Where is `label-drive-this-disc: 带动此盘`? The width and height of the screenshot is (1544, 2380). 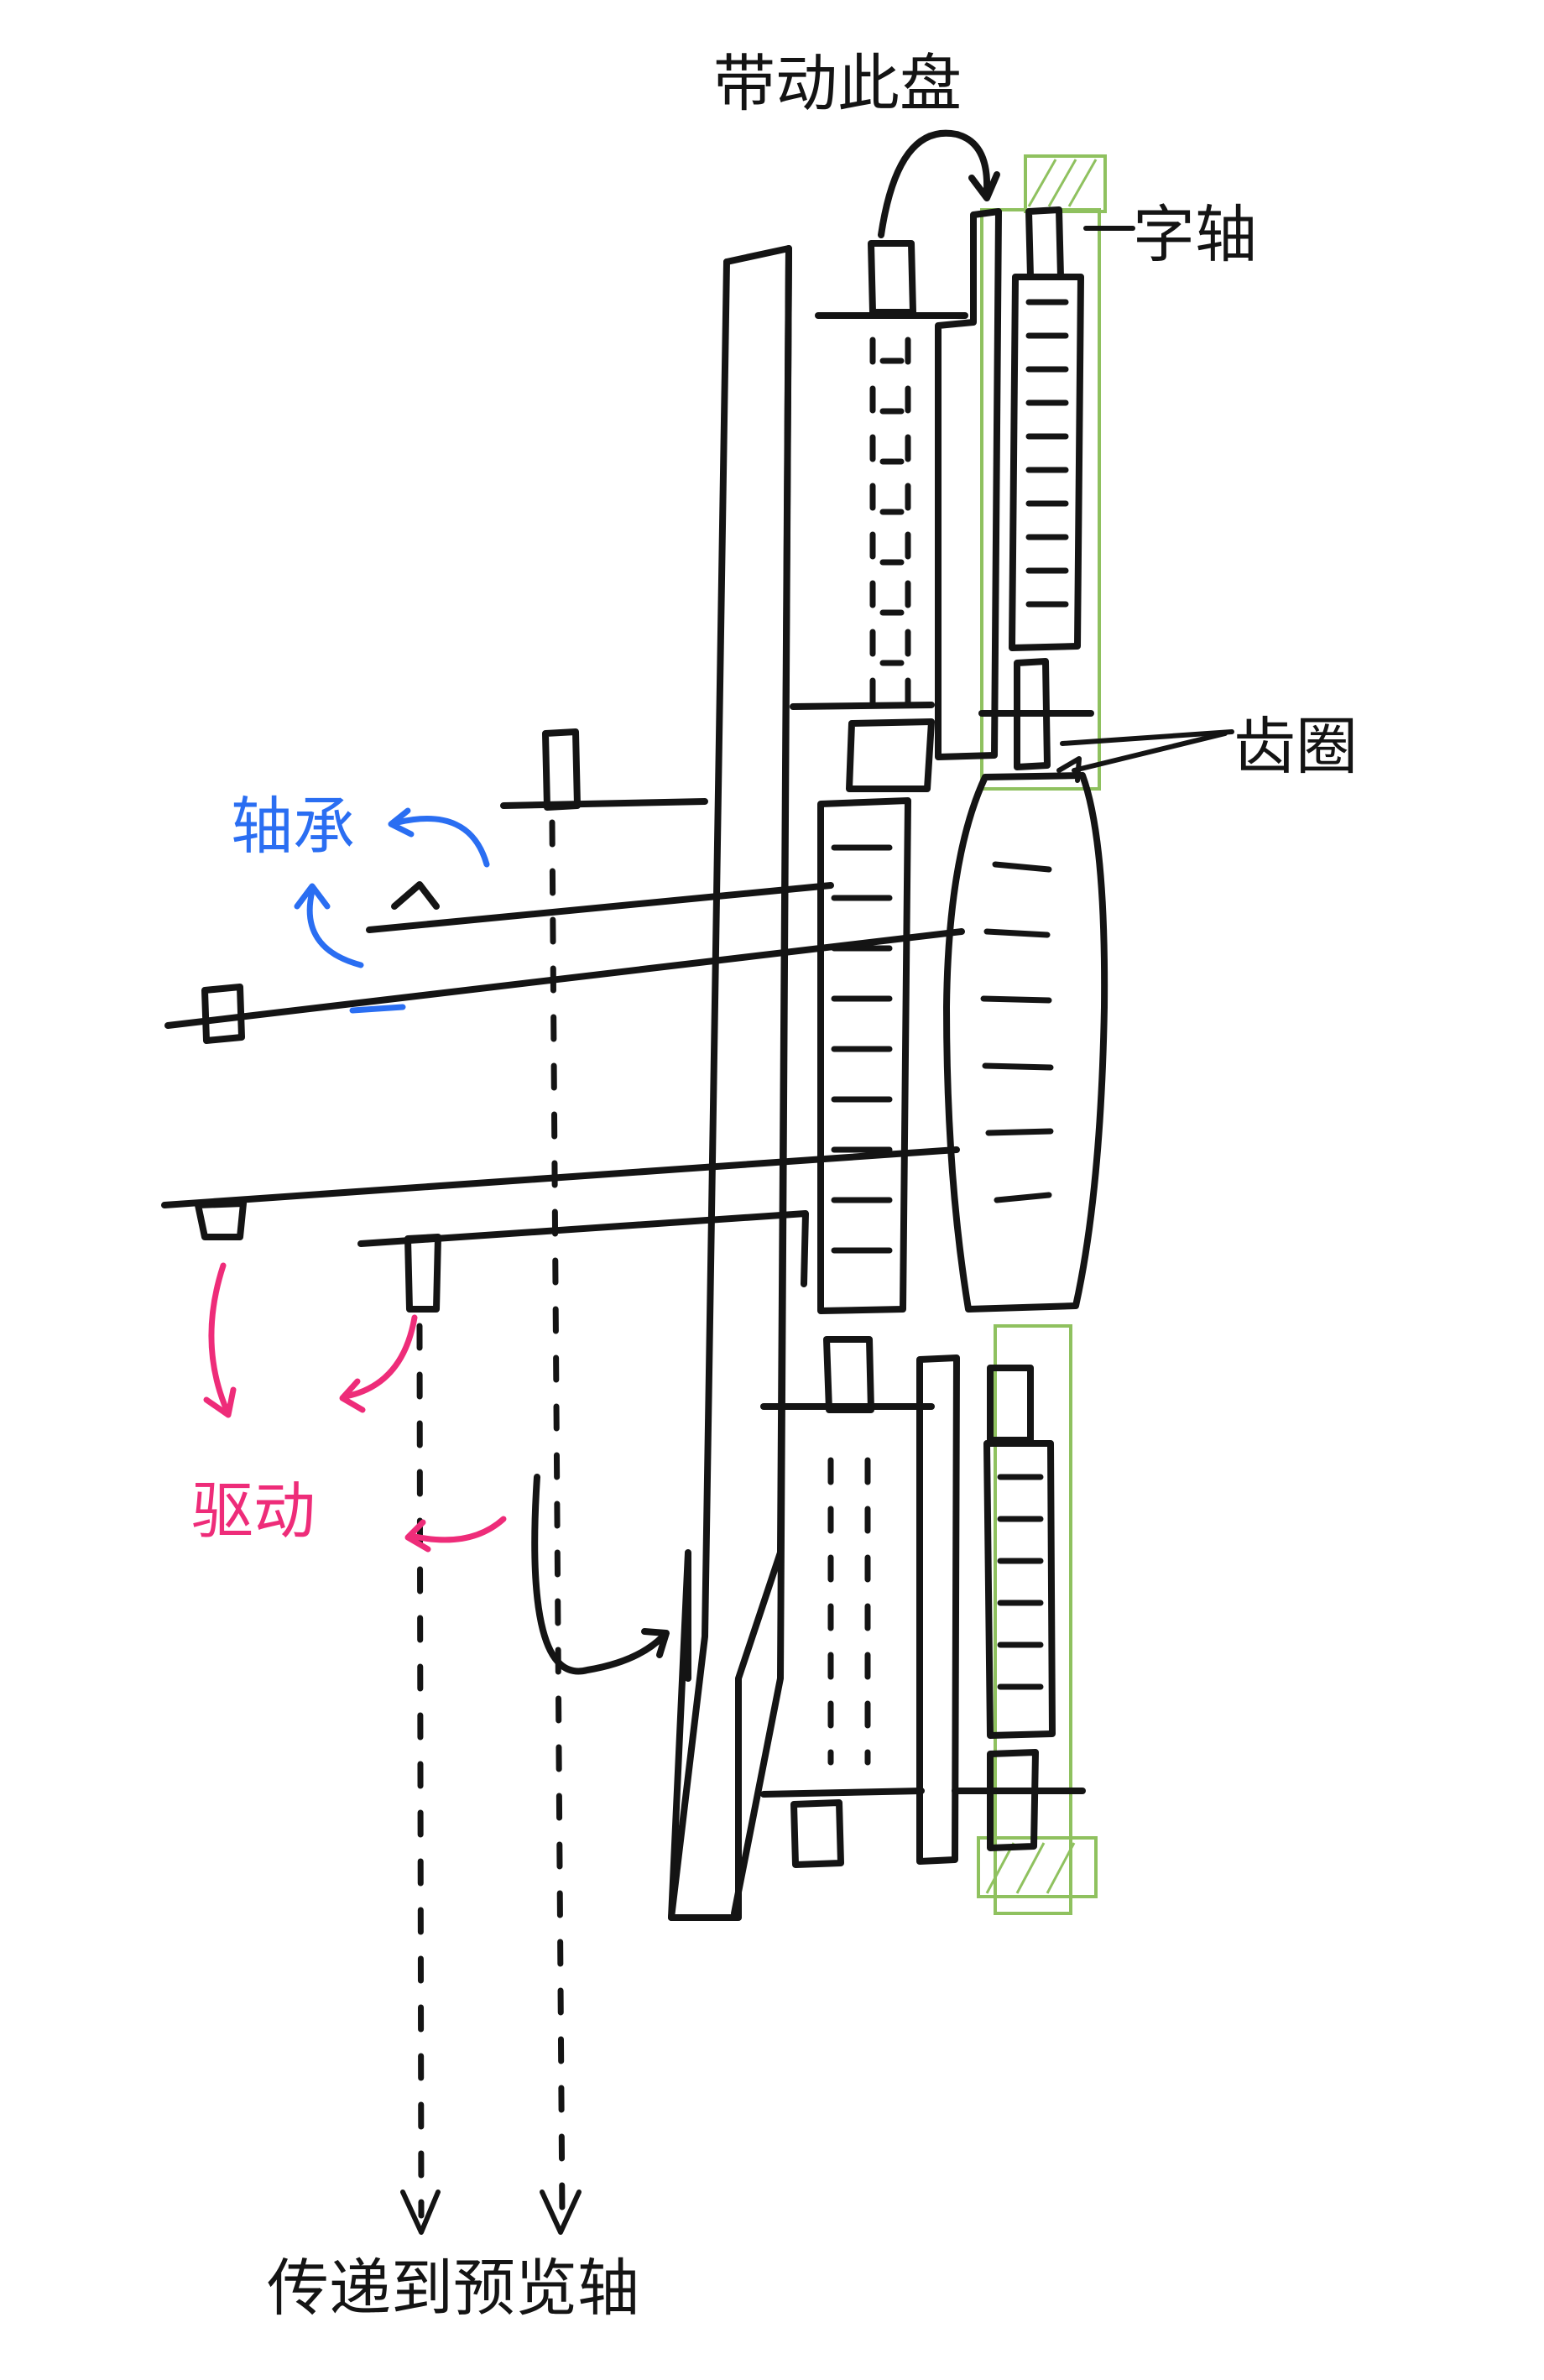
label-drive-this-disc: 带动此盘 is located at coordinates (837, 84).